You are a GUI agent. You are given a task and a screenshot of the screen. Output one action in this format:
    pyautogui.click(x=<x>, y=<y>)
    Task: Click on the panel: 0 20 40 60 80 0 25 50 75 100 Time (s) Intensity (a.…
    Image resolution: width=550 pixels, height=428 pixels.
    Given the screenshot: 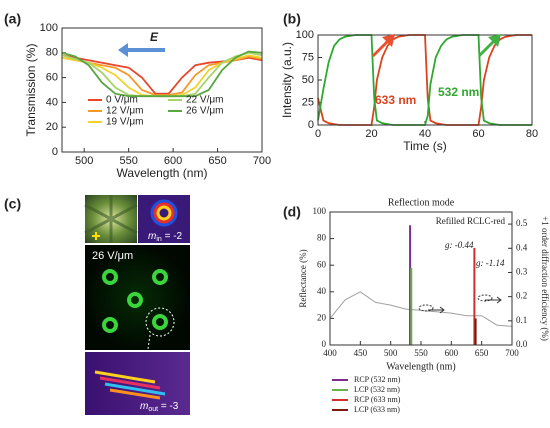 What is the action you would take?
    pyautogui.click(x=409, y=91)
    